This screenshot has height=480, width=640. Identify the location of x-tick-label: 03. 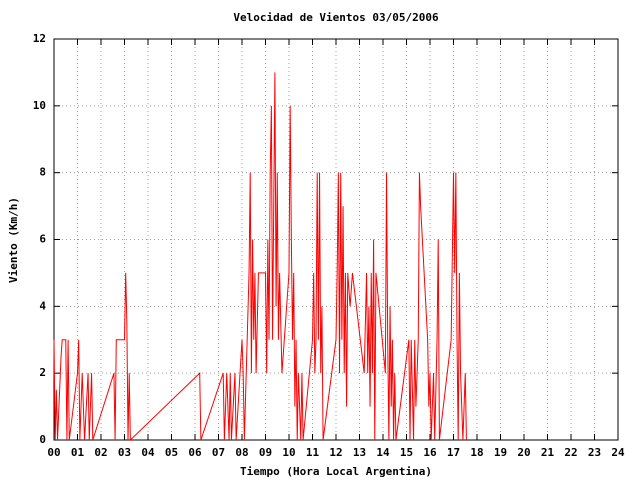
(124, 452).